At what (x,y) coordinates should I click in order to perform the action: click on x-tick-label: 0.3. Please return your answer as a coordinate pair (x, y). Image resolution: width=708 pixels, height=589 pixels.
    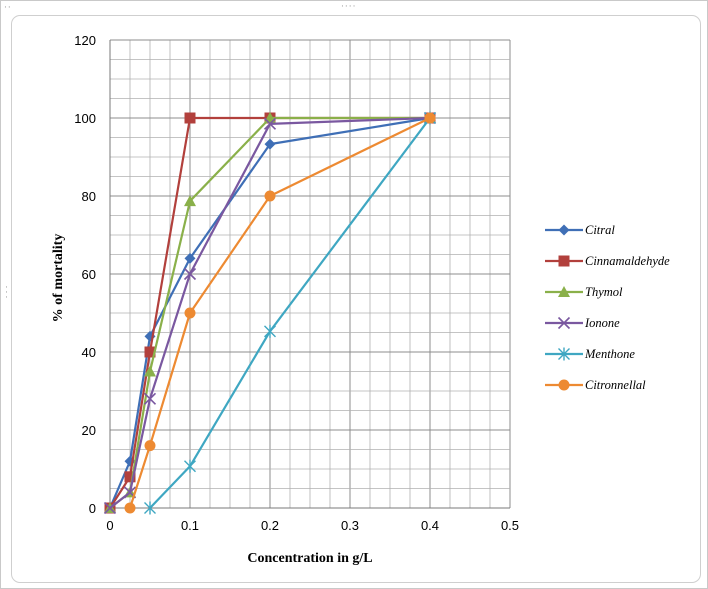
    Looking at the image, I should click on (350, 525).